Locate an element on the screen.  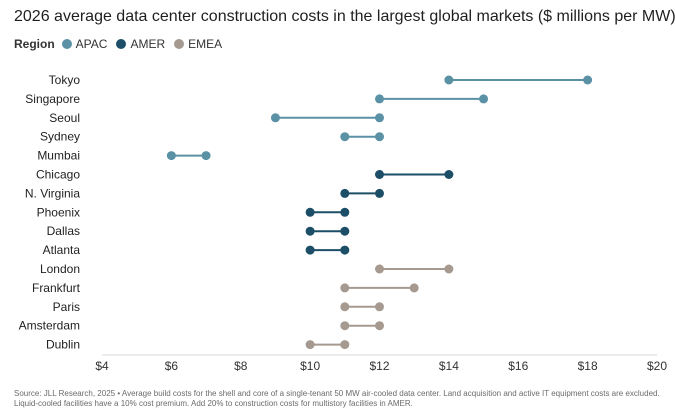
row-label: Tokyo is located at coordinates (65, 80).